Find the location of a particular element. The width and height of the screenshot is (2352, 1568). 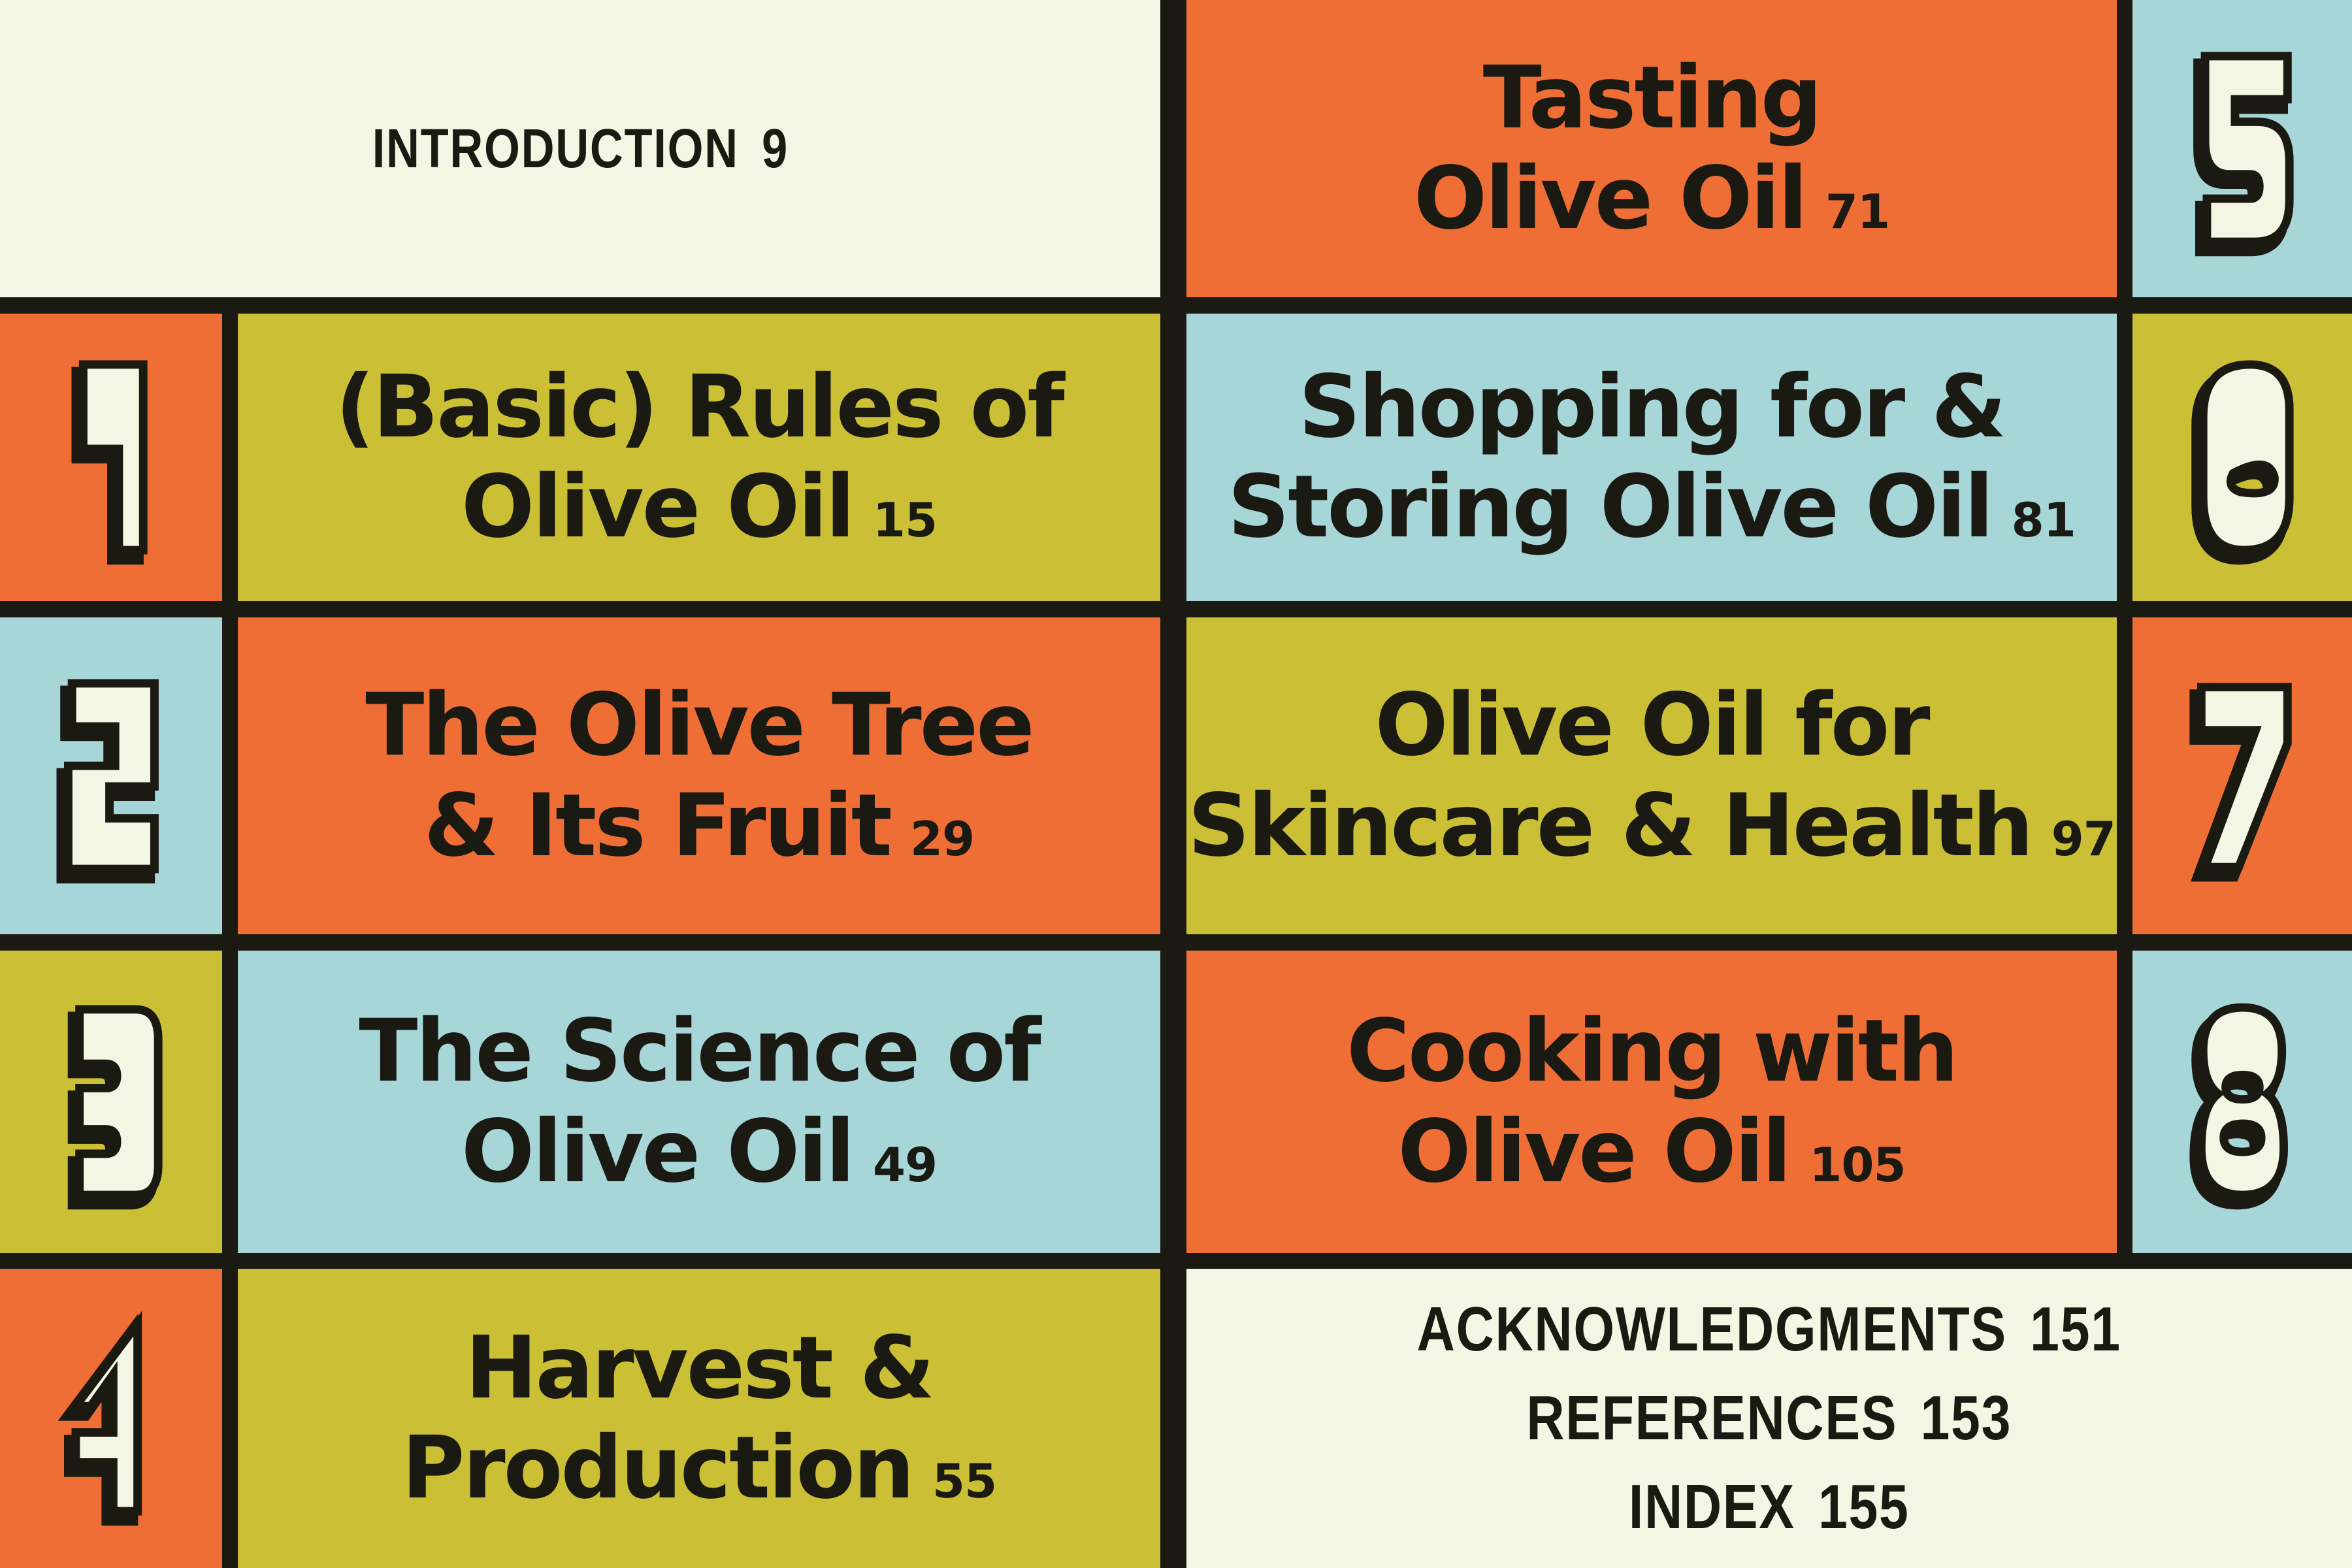

chapter-page-number: 15 is located at coordinates (905, 520).